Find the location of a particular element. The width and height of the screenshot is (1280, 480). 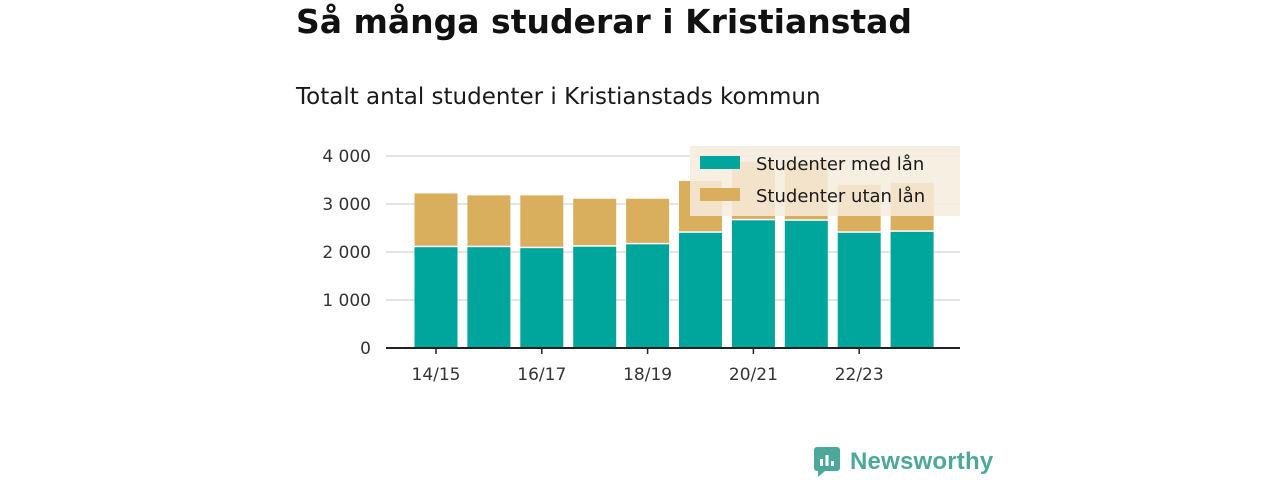

legend-label: Studenter utan lån is located at coordinates (840, 196).